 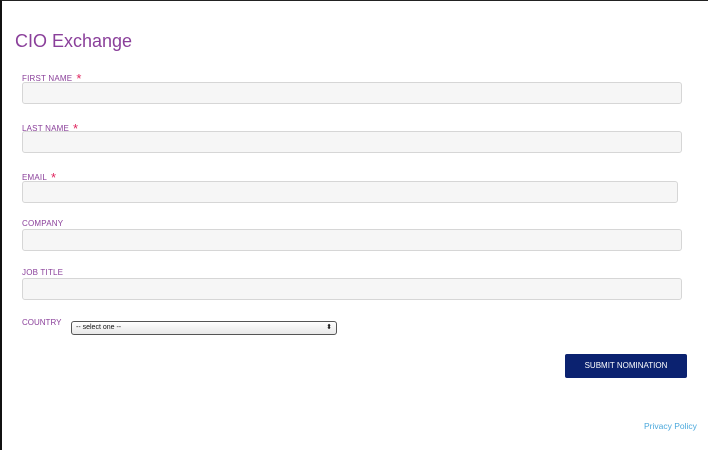 I want to click on last-name-label: LAST NAME *, so click(x=50, y=127).